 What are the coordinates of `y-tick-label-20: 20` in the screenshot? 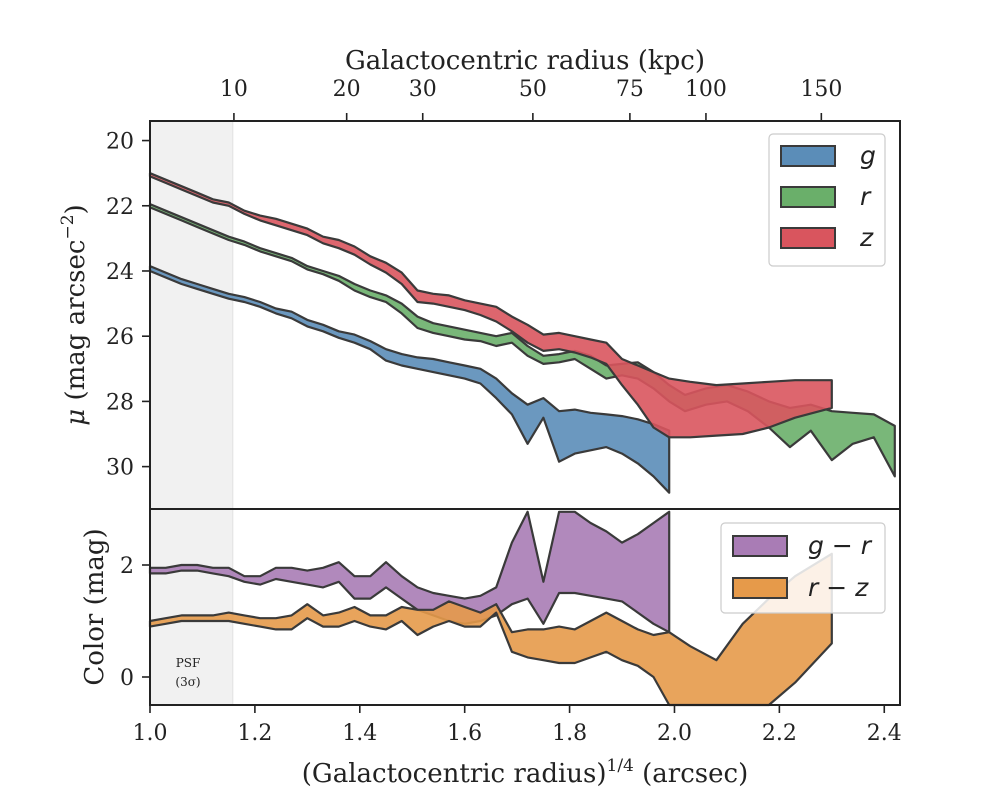 It's located at (120, 142).